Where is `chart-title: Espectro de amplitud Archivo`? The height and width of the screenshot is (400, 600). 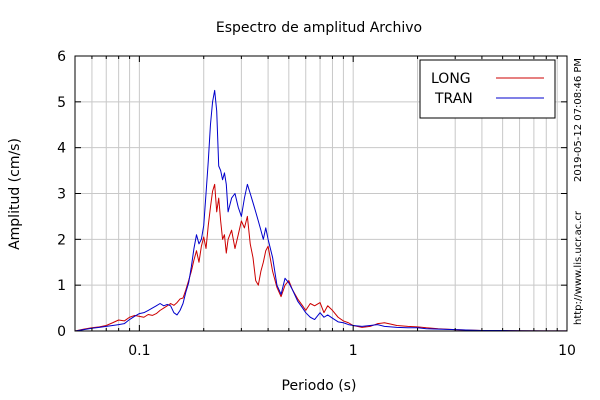
chart-title: Espectro de amplitud Archivo is located at coordinates (319, 28).